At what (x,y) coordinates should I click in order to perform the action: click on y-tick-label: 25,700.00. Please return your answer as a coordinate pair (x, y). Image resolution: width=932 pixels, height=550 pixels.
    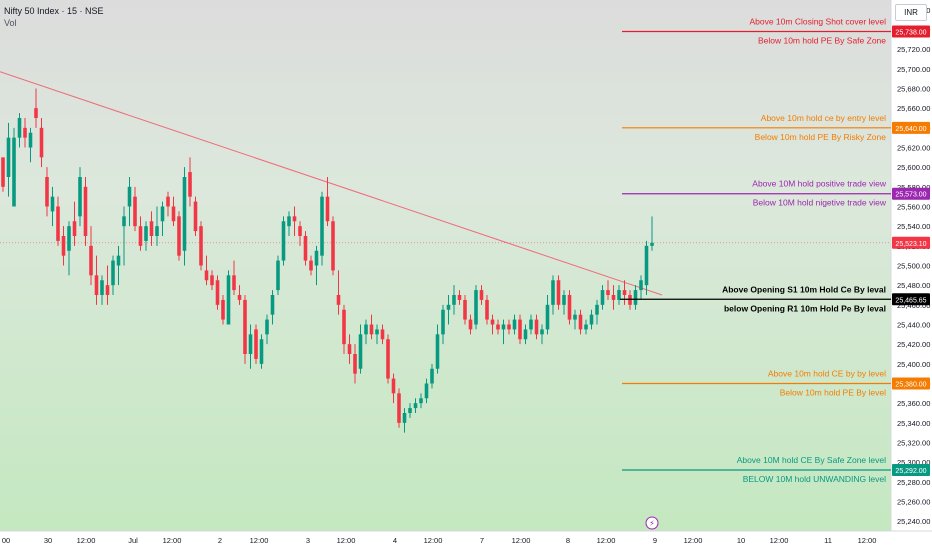
    Looking at the image, I should click on (913, 69).